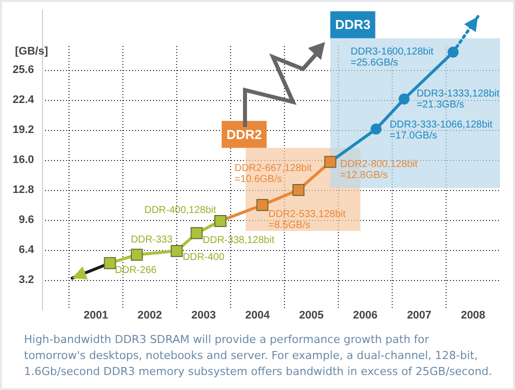 The width and height of the screenshot is (515, 390). I want to click on x-tick-label: 2006, so click(365, 316).